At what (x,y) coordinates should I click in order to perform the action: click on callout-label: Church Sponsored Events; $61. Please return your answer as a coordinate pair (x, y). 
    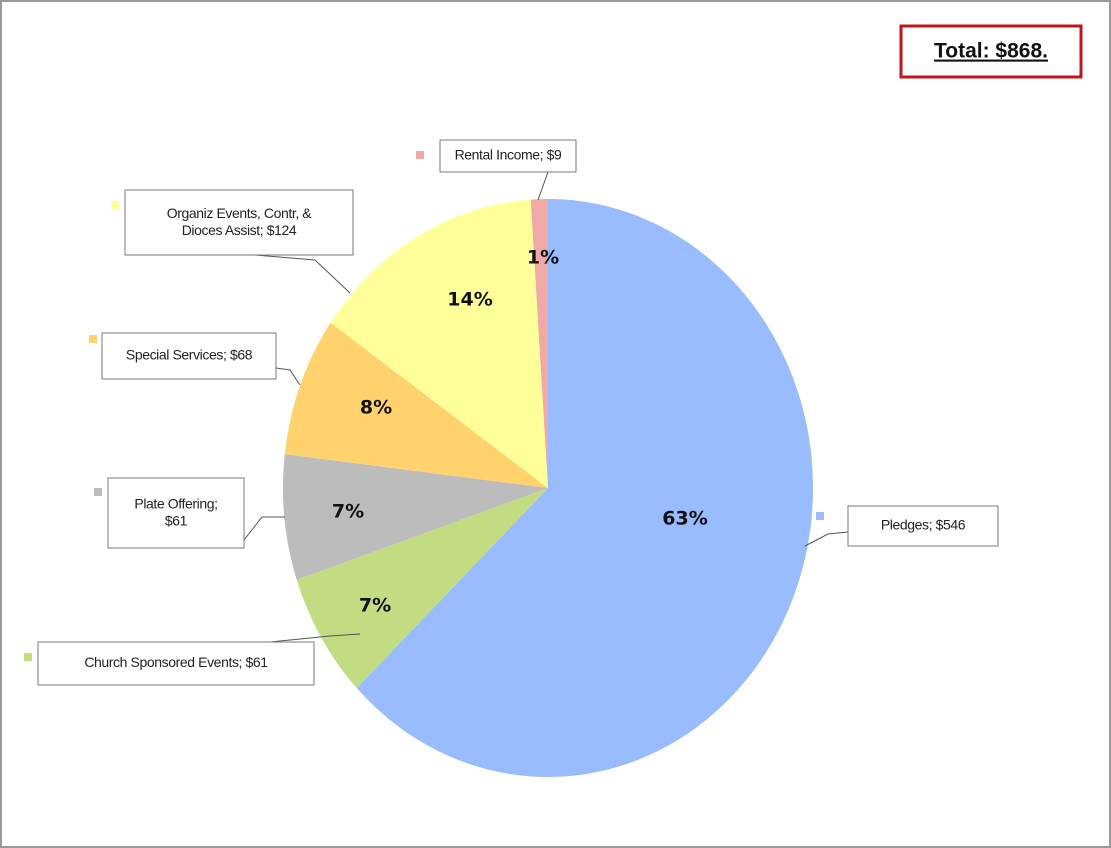
    Looking at the image, I should click on (176, 662).